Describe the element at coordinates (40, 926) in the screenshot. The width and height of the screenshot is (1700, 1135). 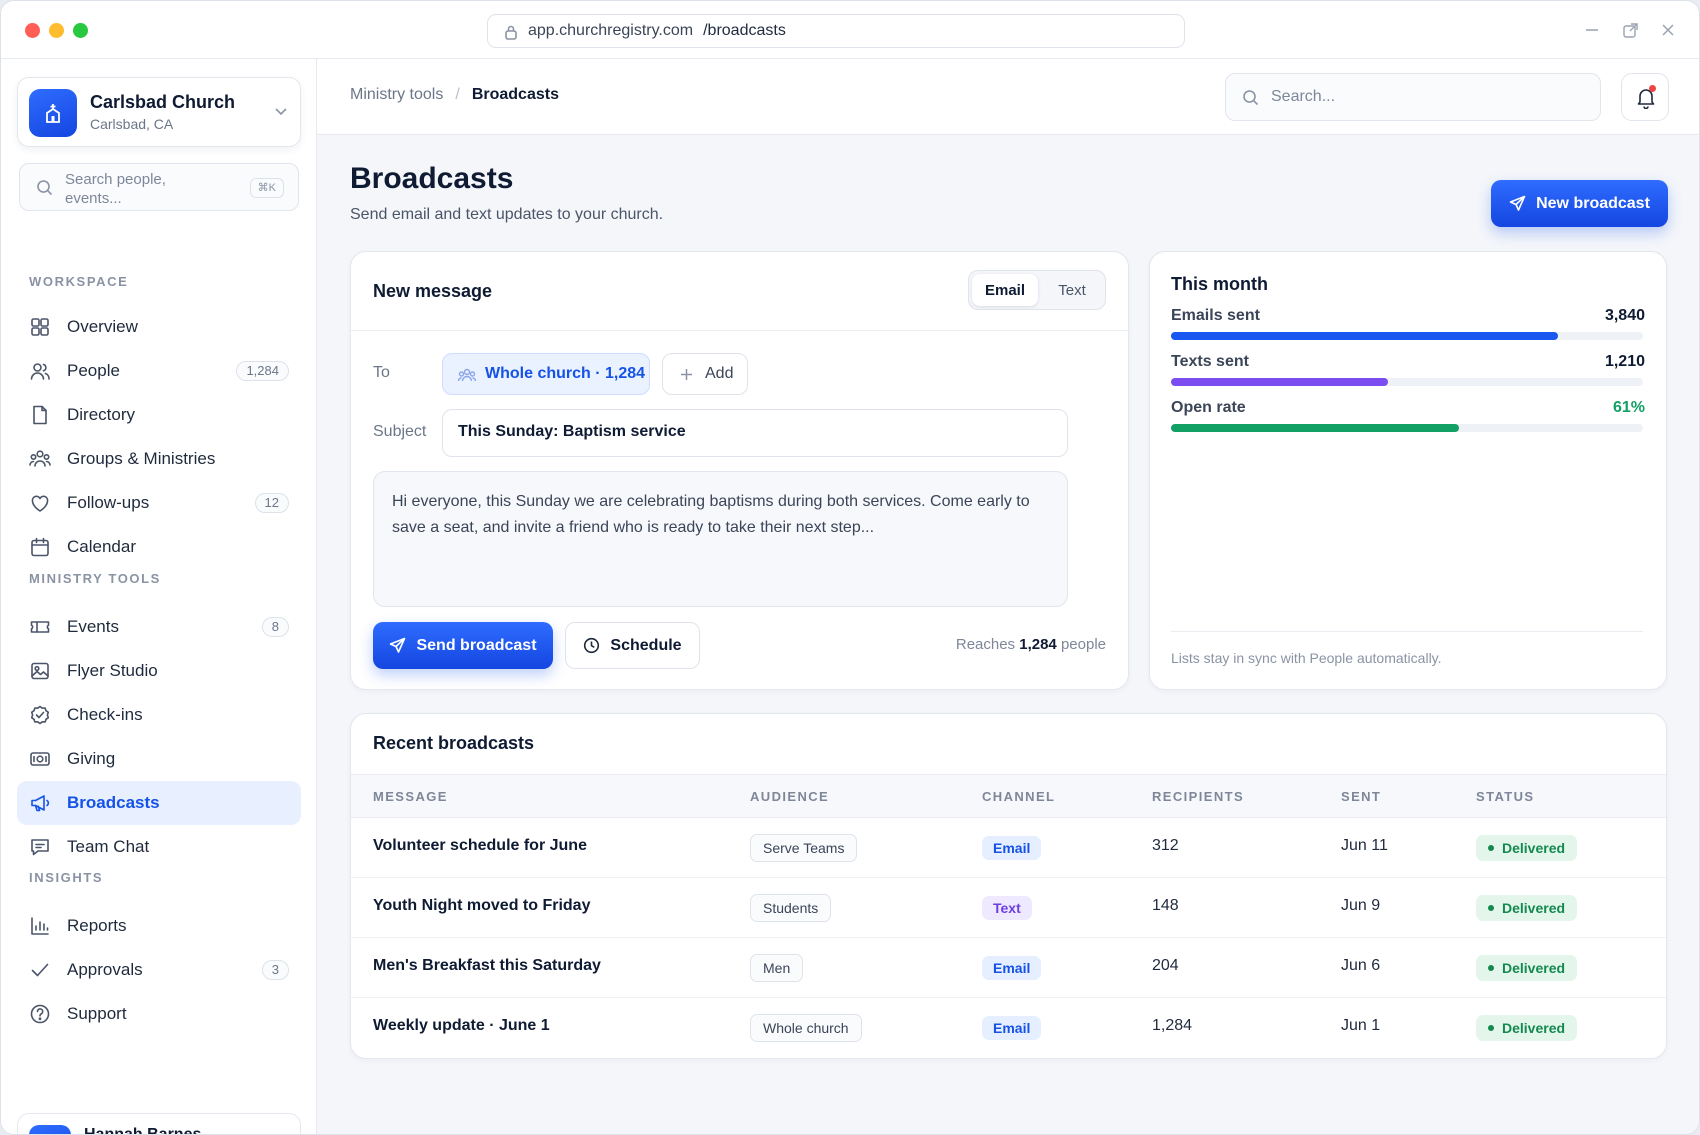
I see `bar-chart-icon` at that location.